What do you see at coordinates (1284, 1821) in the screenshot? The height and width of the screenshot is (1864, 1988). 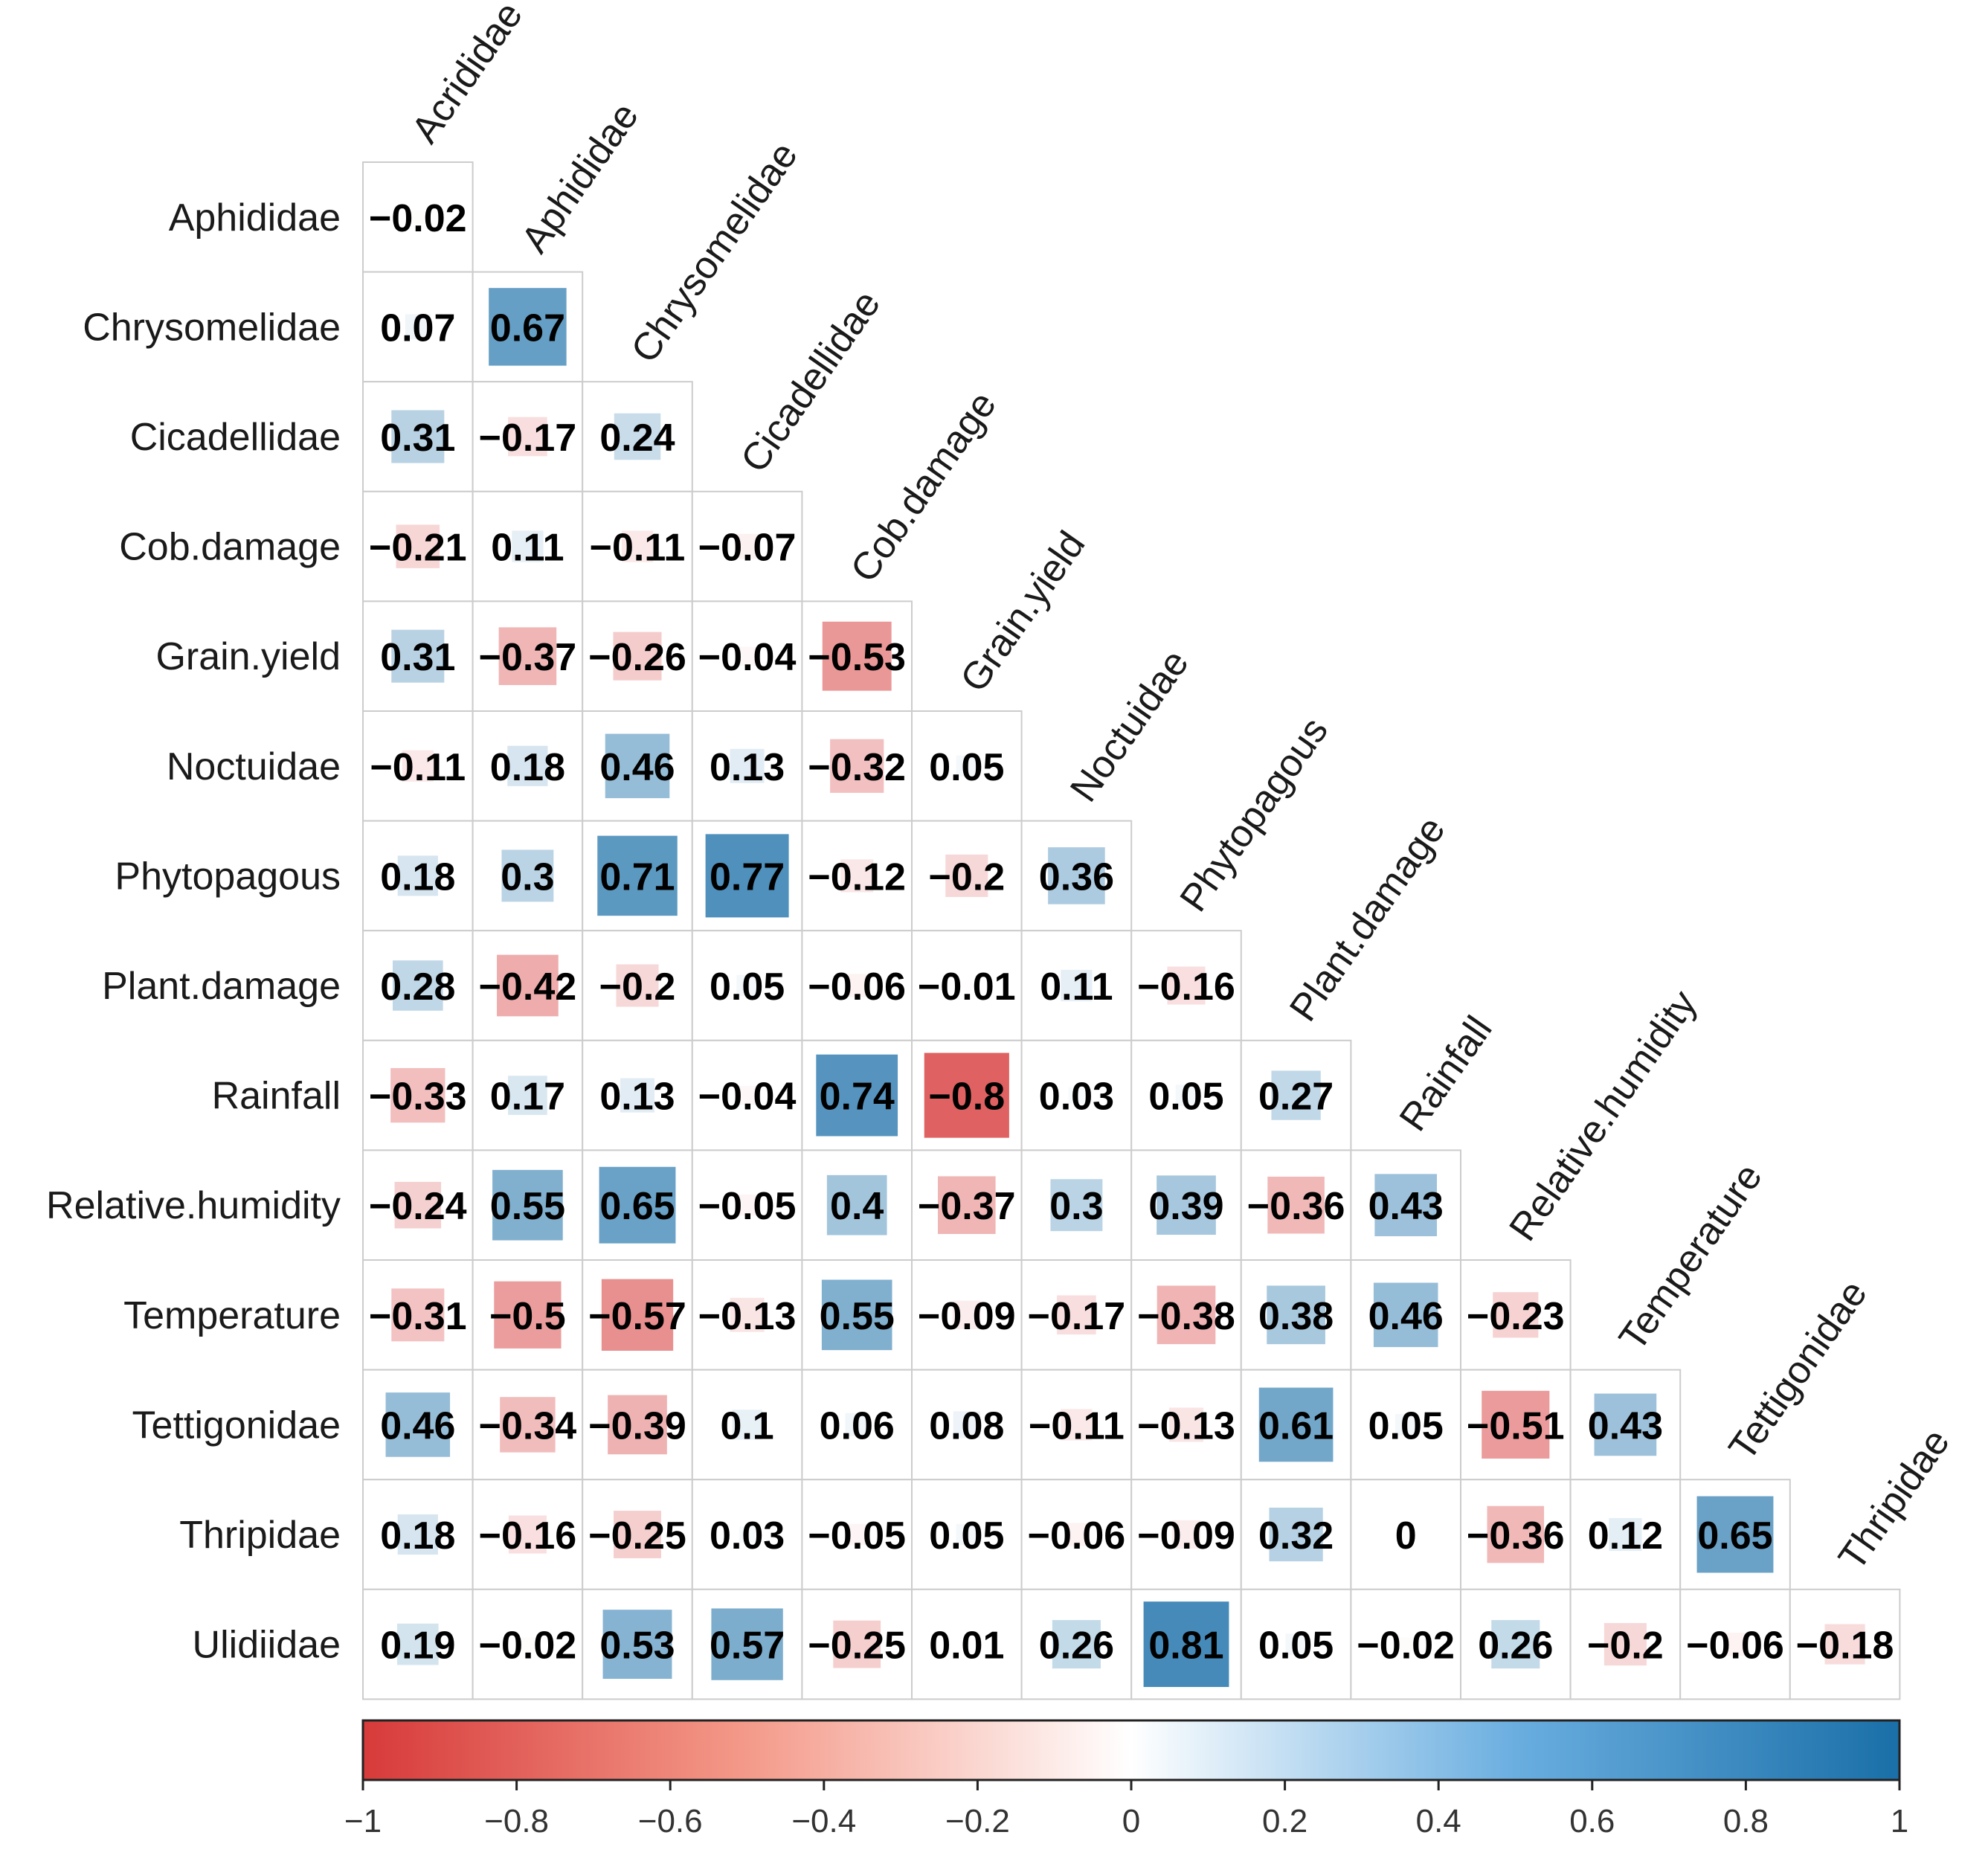 I see `colorbar-tick-label: 0.2` at bounding box center [1284, 1821].